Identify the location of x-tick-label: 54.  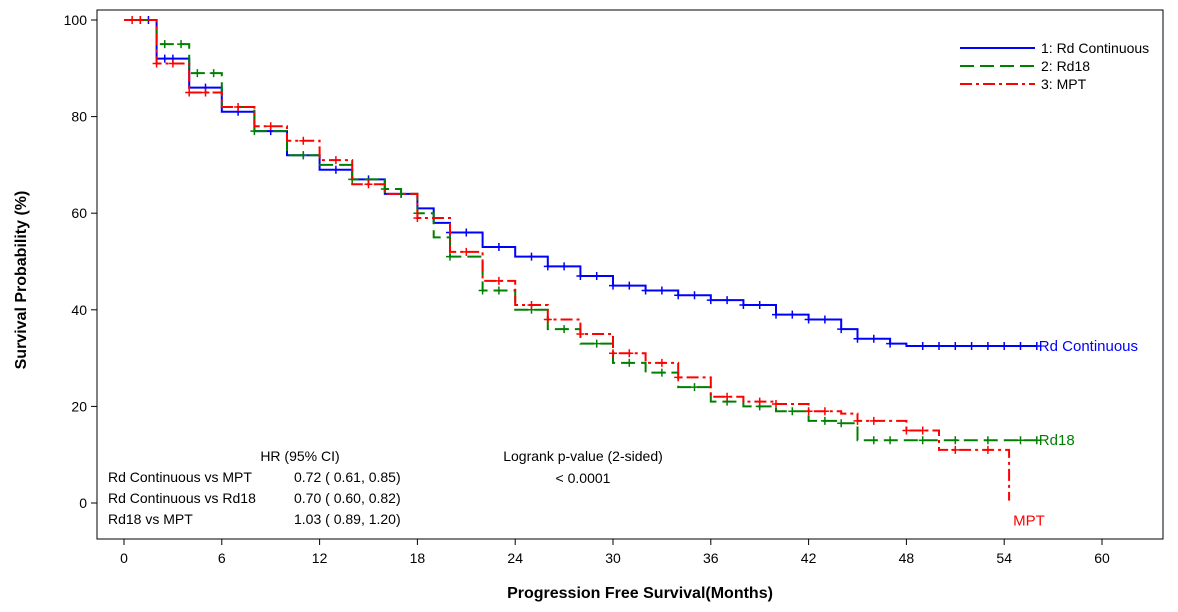
(1004, 558).